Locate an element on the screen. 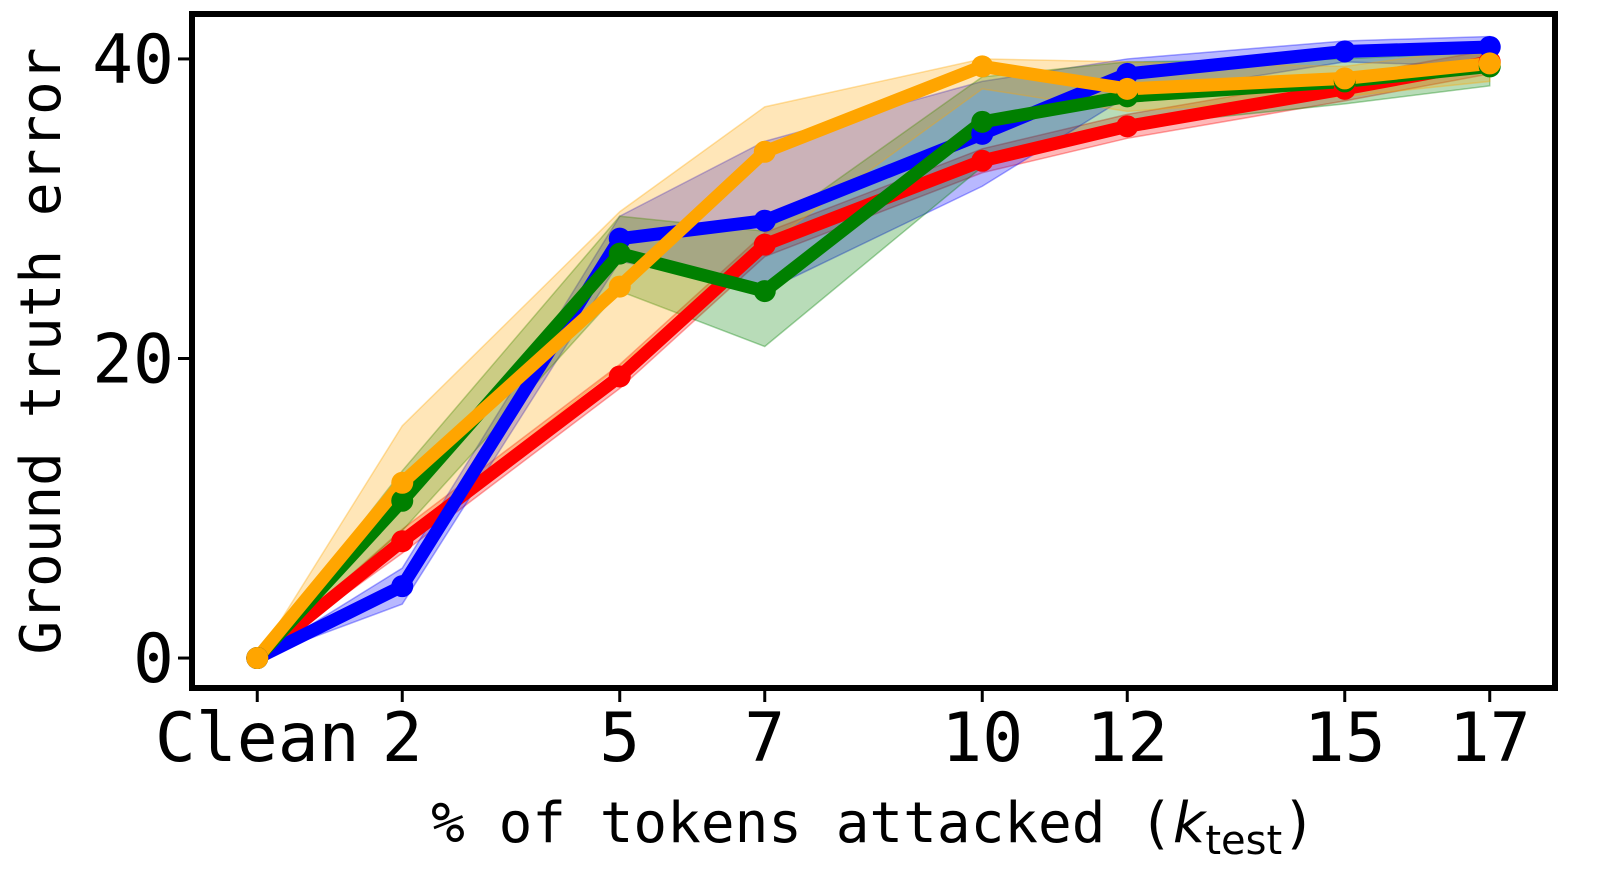  x-tick-label: 5 is located at coordinates (619, 738).